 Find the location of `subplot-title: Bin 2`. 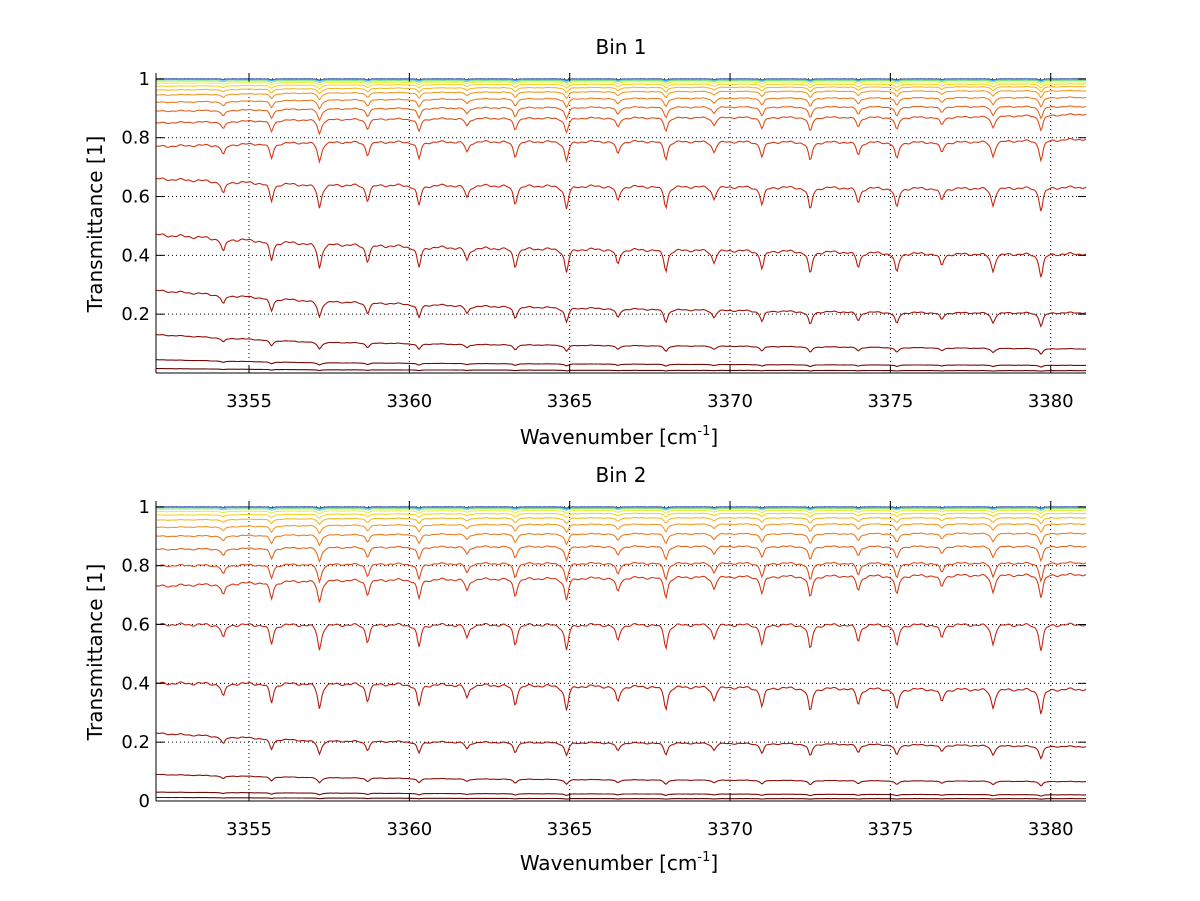

subplot-title: Bin 2 is located at coordinates (620, 475).